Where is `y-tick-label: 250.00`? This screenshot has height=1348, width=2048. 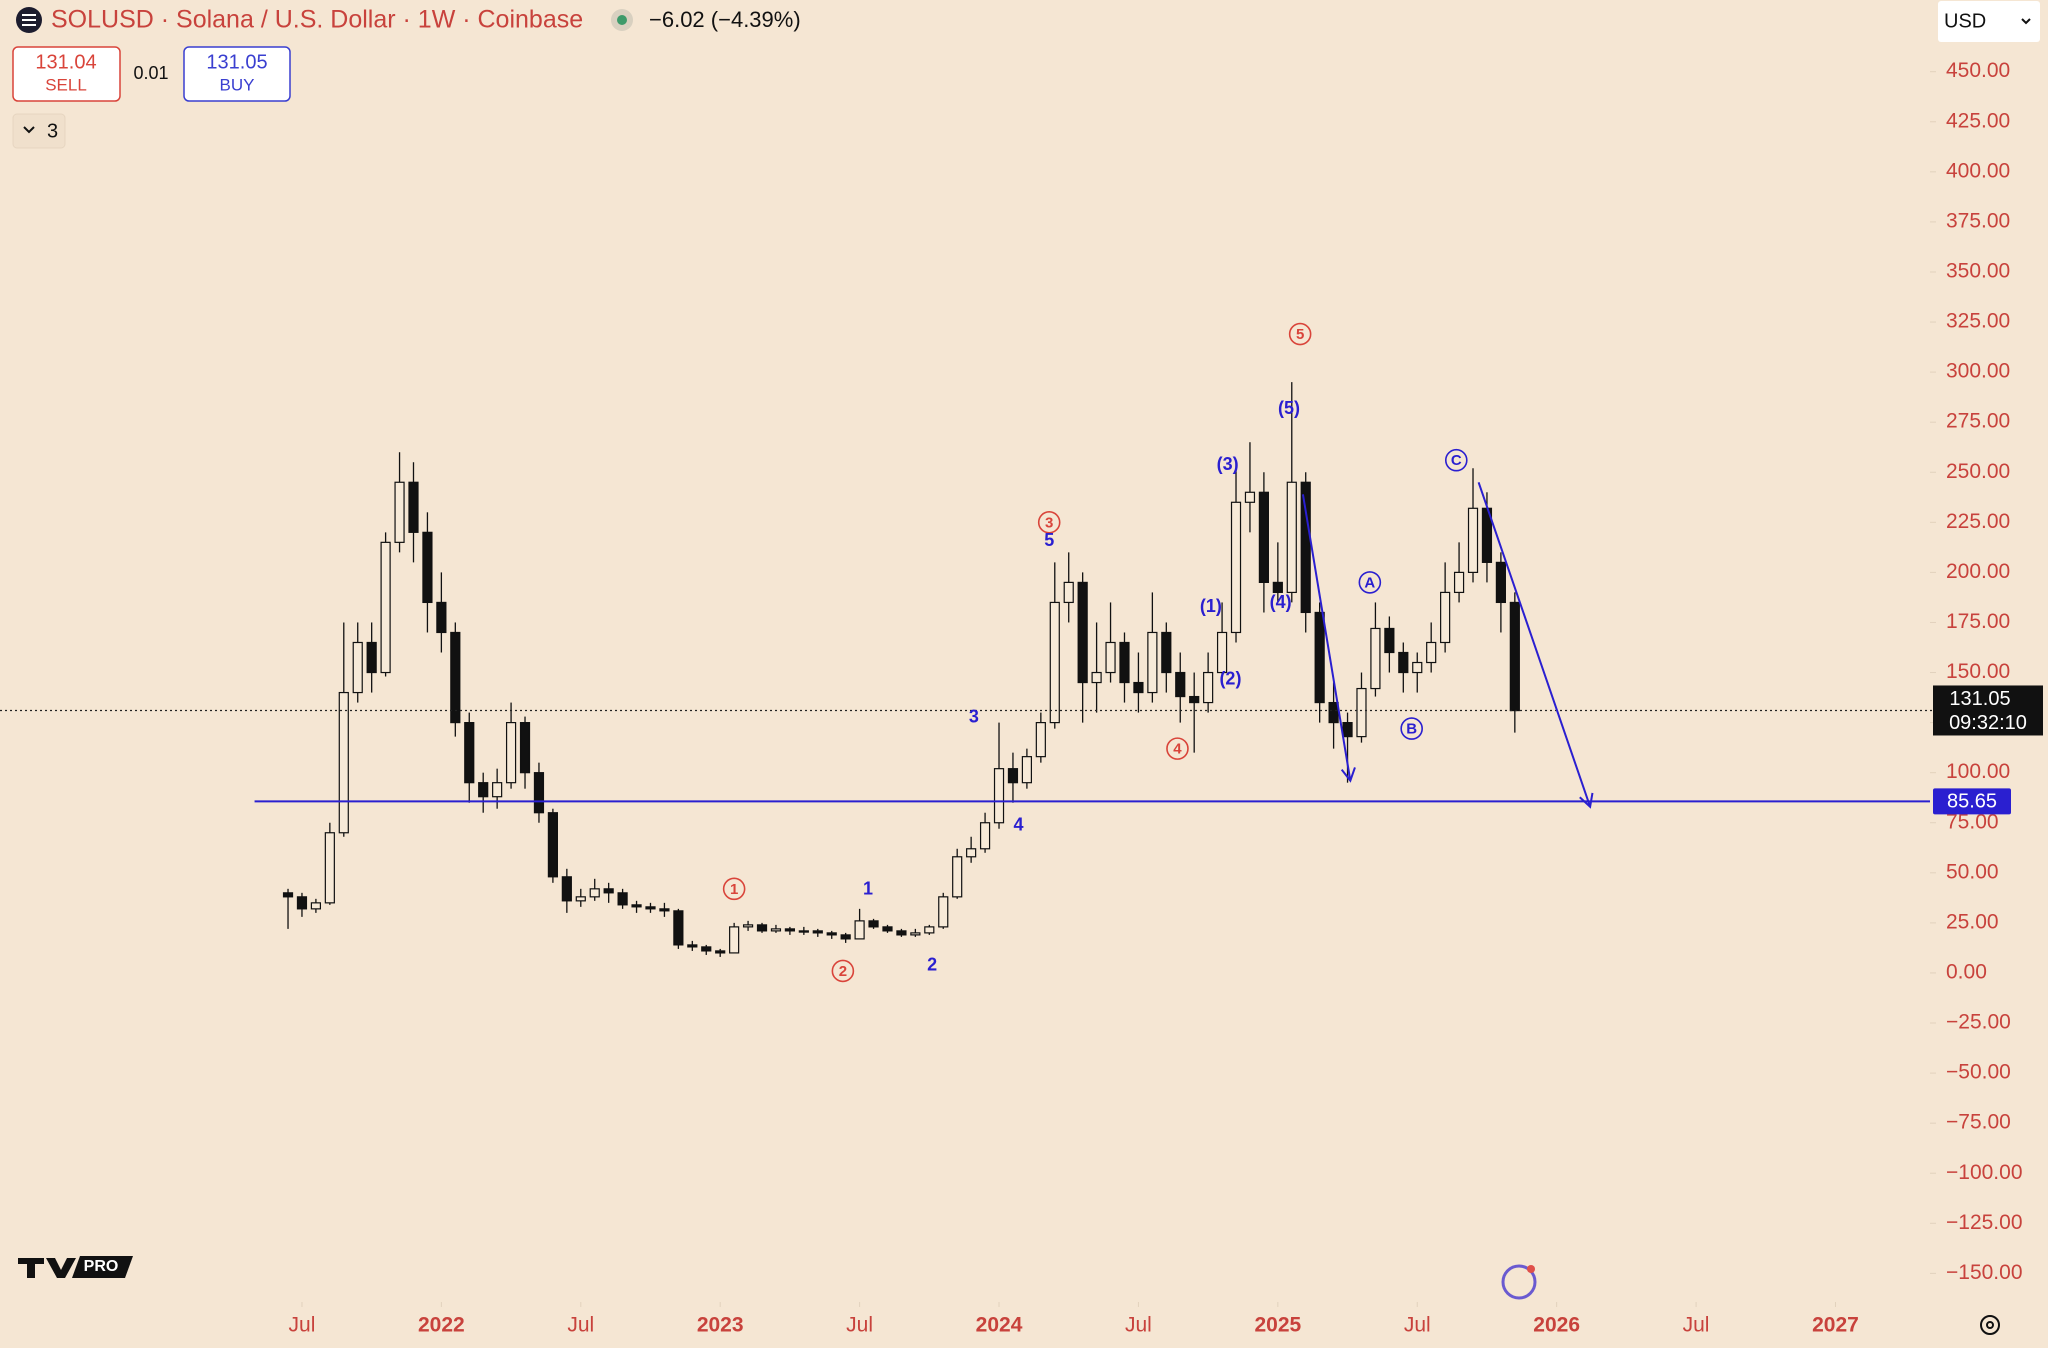 y-tick-label: 250.00 is located at coordinates (1978, 471).